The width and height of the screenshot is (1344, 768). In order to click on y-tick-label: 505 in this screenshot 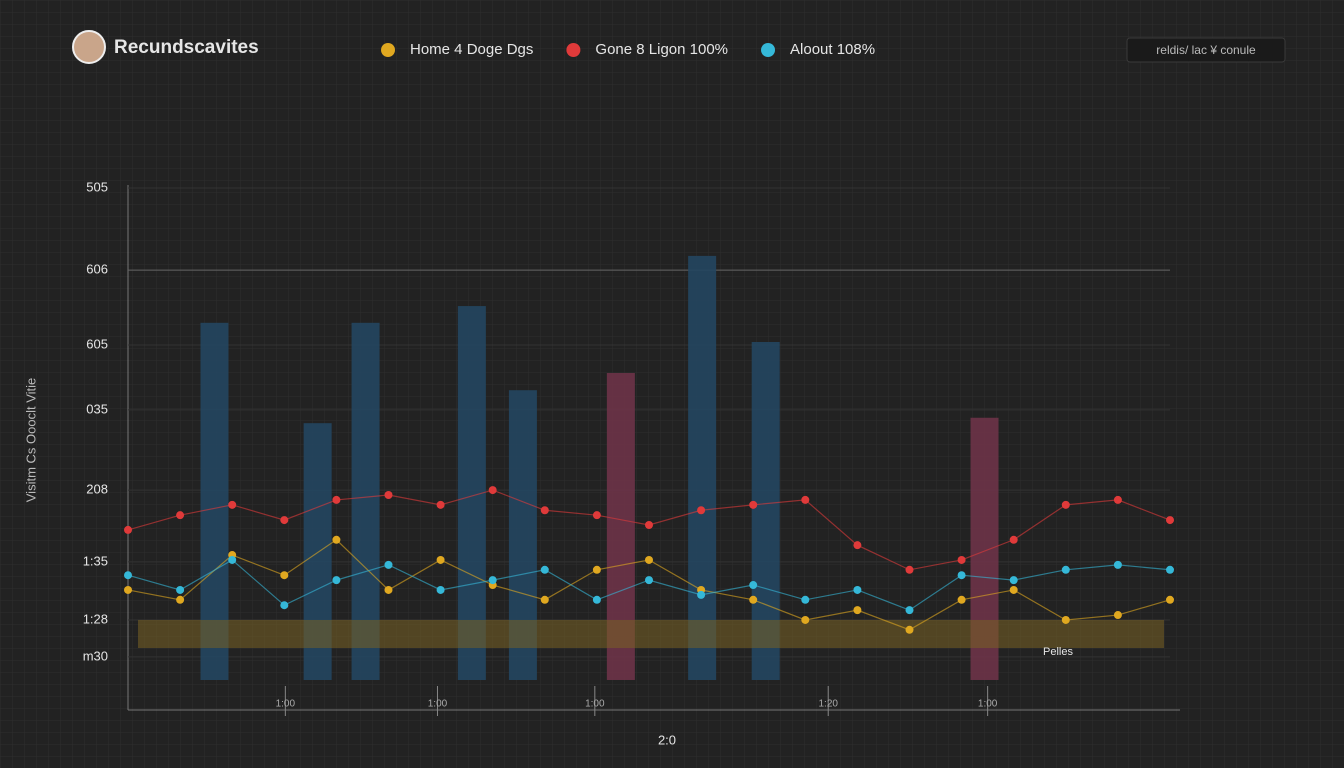, I will do `click(97, 186)`.